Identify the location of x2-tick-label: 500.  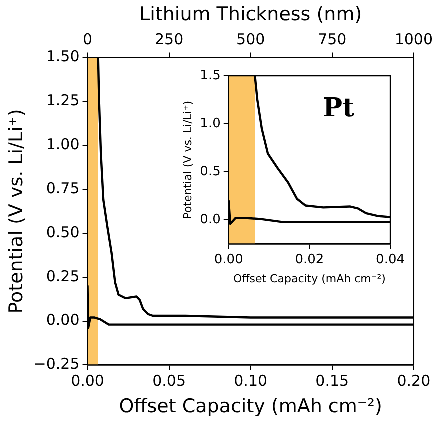
(251, 39).